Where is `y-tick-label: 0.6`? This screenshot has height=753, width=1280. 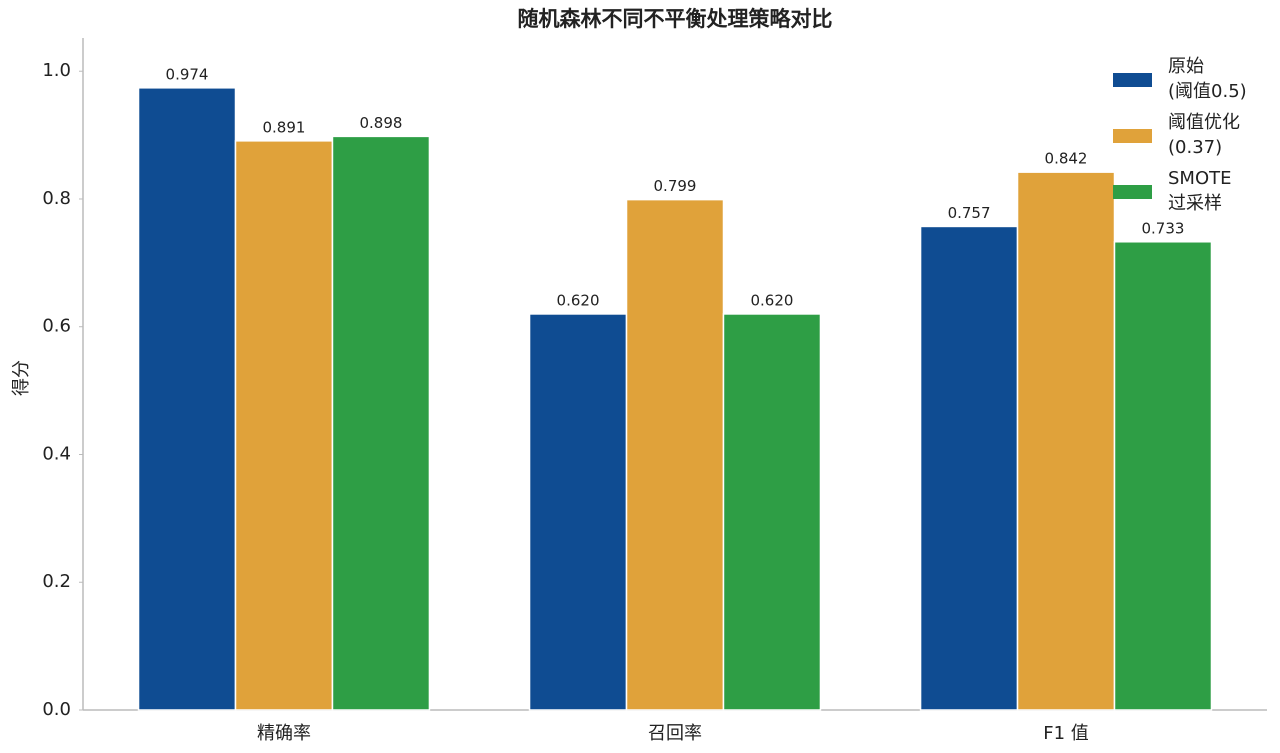
y-tick-label: 0.6 is located at coordinates (56, 326).